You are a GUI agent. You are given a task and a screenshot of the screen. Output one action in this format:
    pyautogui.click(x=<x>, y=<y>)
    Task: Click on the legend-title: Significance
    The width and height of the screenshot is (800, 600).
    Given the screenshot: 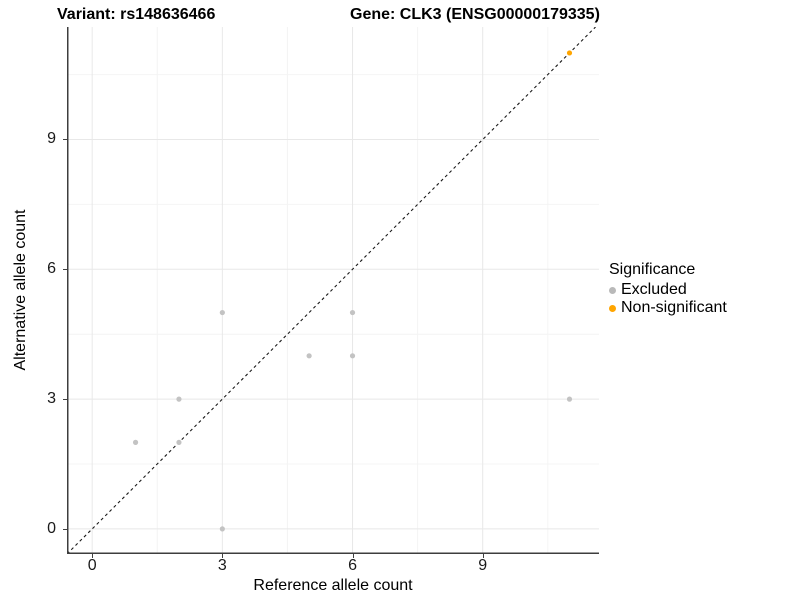 What is the action you would take?
    pyautogui.click(x=652, y=269)
    